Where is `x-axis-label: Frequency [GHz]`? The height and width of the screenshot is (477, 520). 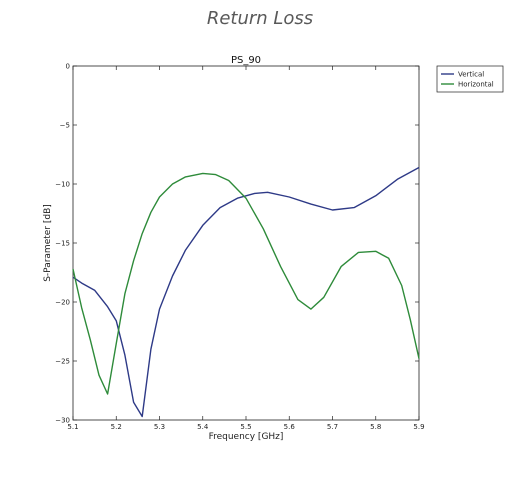
x-axis-label: Frequency [GHz] is located at coordinates (246, 437).